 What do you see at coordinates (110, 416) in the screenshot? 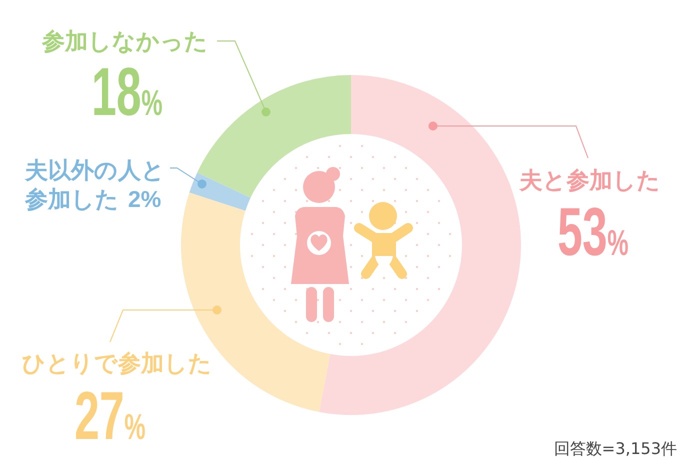
I see `data-label: 27%` at bounding box center [110, 416].